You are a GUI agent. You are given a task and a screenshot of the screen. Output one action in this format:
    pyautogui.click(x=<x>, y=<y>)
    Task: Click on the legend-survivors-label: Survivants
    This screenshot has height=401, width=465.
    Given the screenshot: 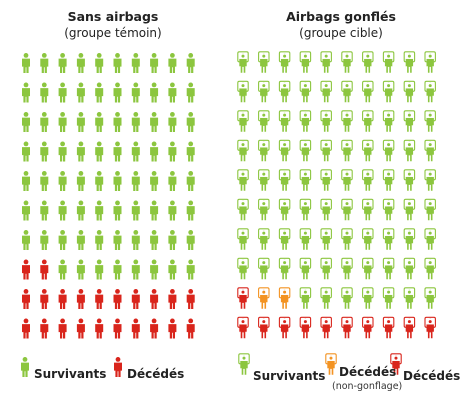 What is the action you would take?
    pyautogui.click(x=289, y=376)
    